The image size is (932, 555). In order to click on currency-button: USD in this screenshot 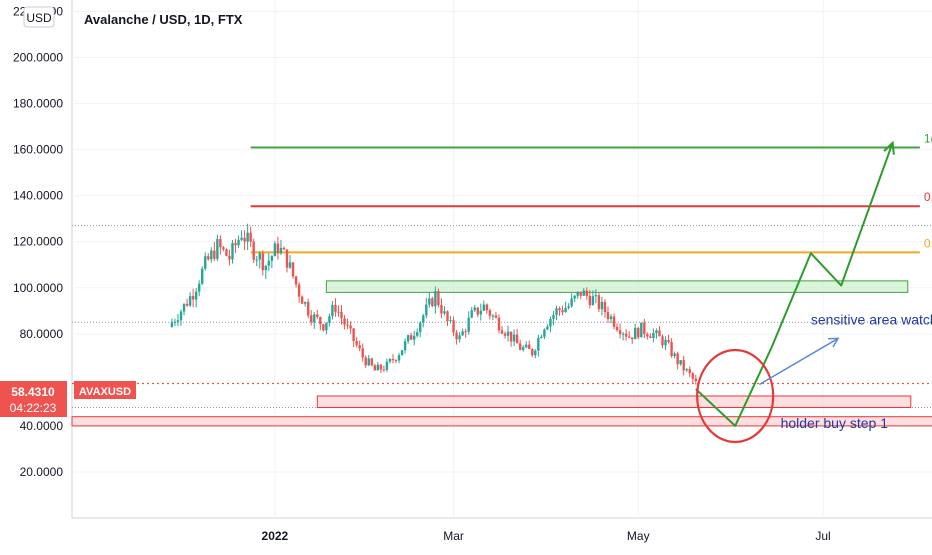, I will do `click(39, 17)`.